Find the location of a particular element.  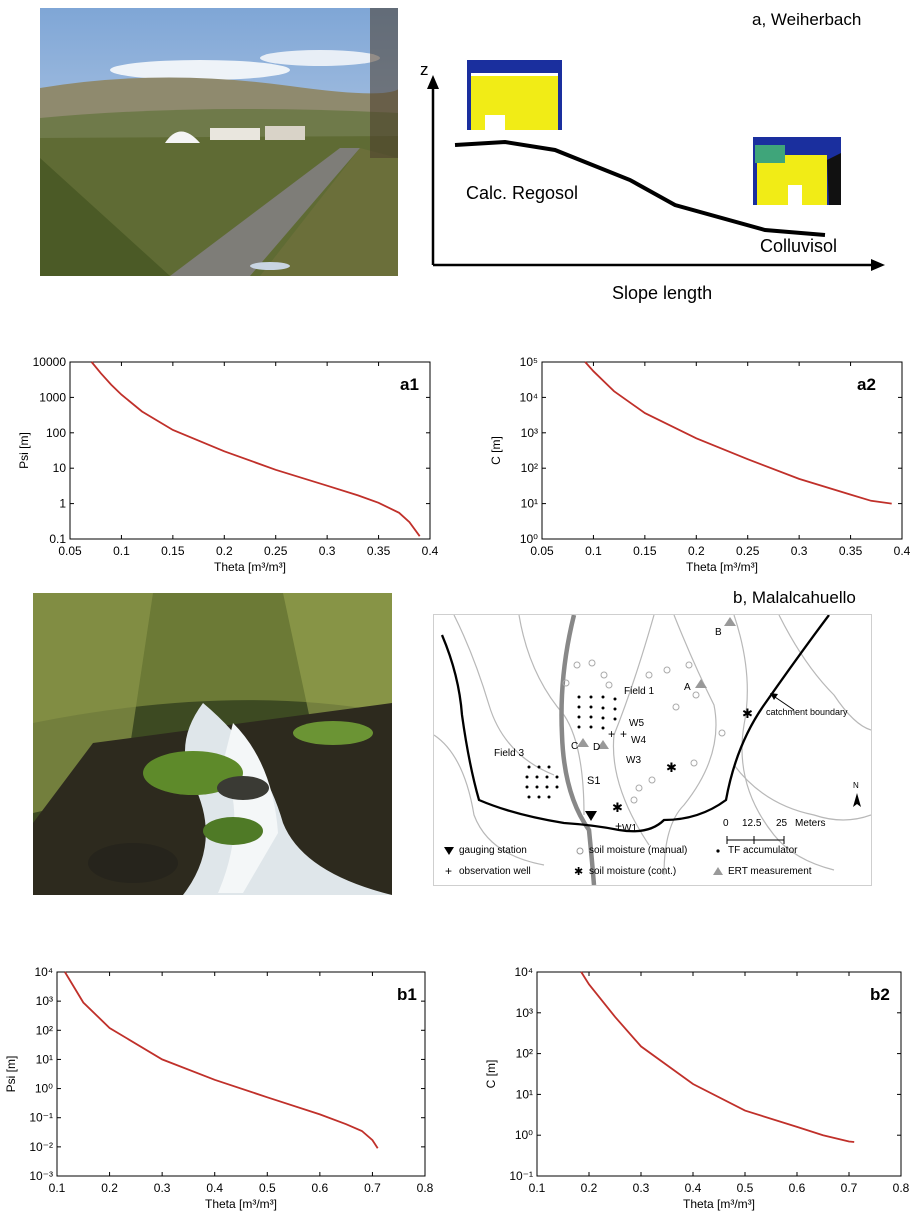

y-tick-label: 10⁻³ is located at coordinates (41, 1176).